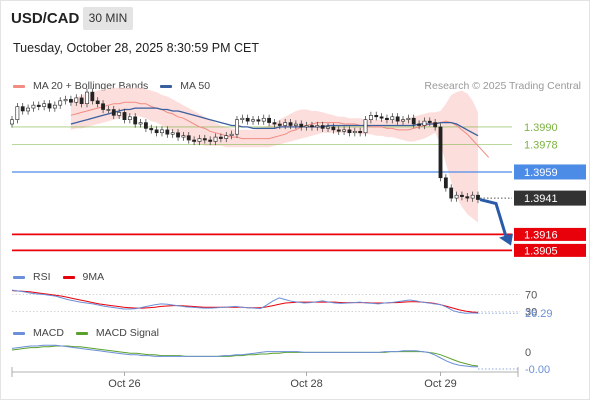 The image size is (590, 400). What do you see at coordinates (440, 384) in the screenshot?
I see `time-tick-label: Oct 29` at bounding box center [440, 384].